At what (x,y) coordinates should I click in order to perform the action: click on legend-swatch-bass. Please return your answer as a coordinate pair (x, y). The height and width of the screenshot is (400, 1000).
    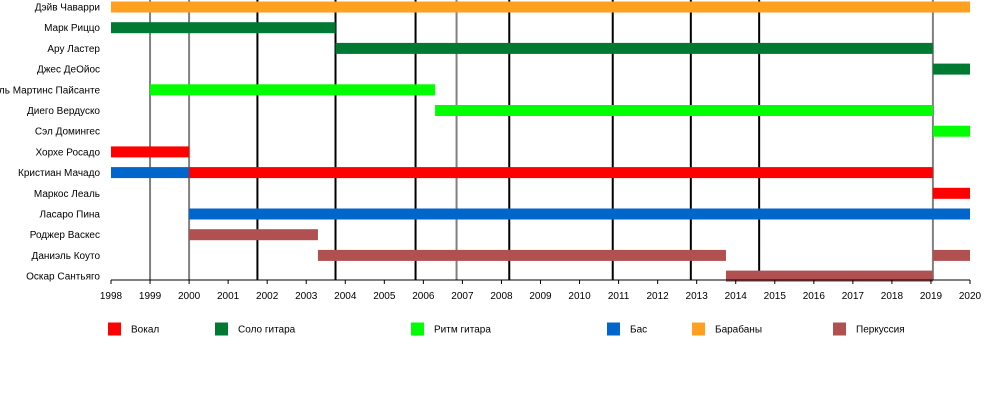
    Looking at the image, I should click on (613, 329).